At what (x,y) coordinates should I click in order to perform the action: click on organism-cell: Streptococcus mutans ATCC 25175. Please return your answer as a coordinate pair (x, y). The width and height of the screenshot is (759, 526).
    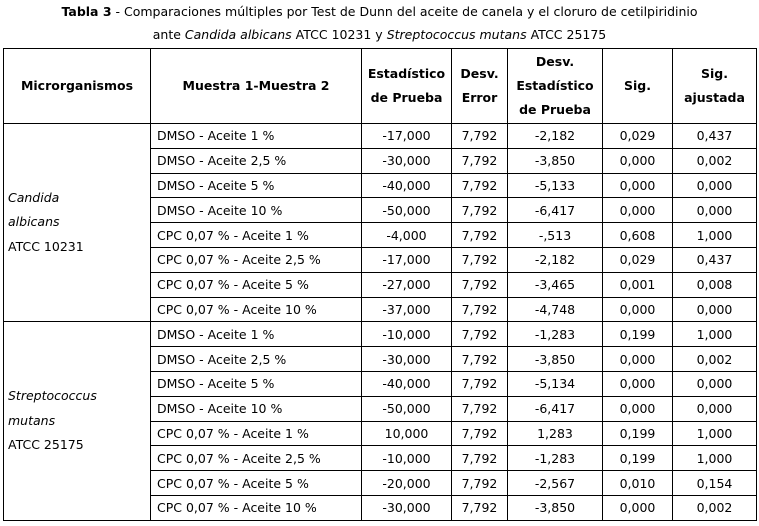
    Looking at the image, I should click on (77, 421).